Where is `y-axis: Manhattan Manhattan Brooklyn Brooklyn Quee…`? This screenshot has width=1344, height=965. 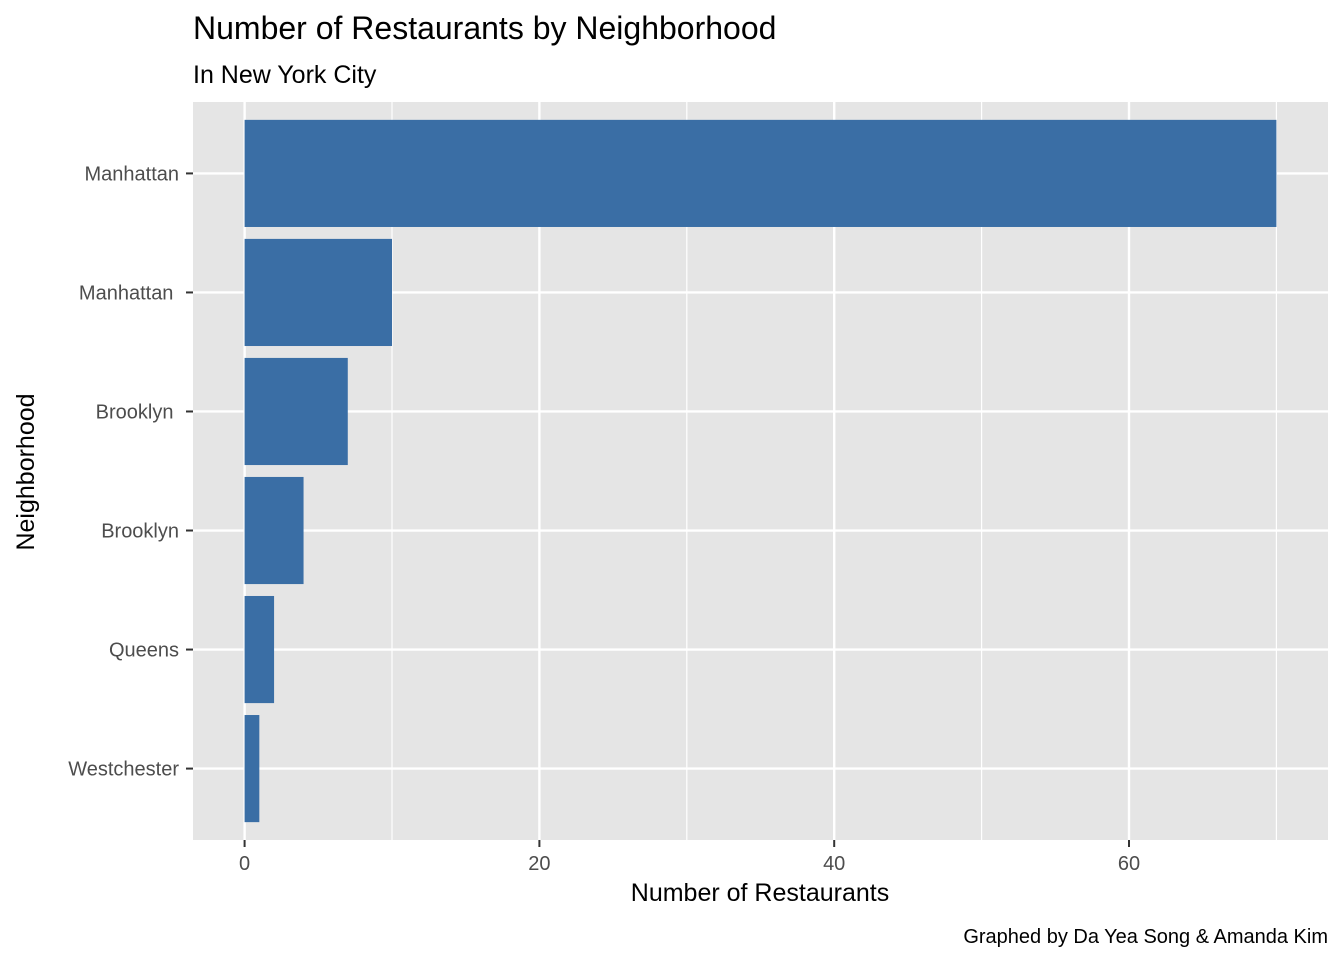 y-axis: Manhattan Manhattan Brooklyn Brooklyn Quee… is located at coordinates (130, 472).